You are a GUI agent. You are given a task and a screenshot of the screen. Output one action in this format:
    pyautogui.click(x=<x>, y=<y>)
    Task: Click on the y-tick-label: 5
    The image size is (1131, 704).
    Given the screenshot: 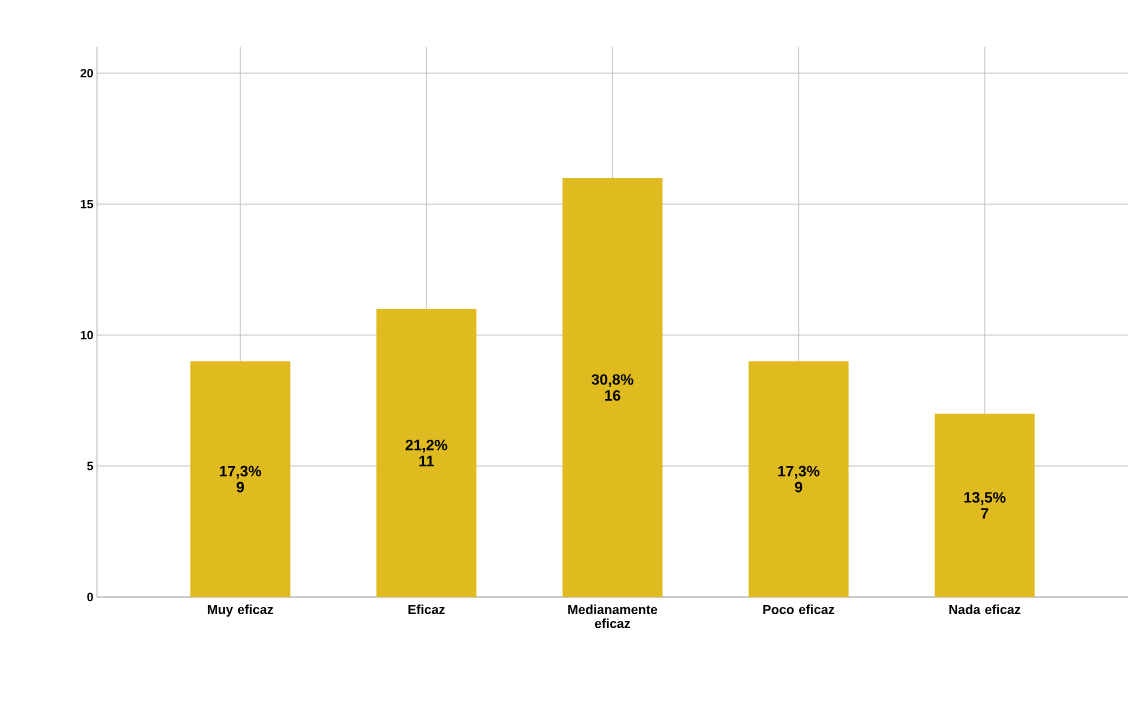 What is the action you would take?
    pyautogui.click(x=90, y=466)
    